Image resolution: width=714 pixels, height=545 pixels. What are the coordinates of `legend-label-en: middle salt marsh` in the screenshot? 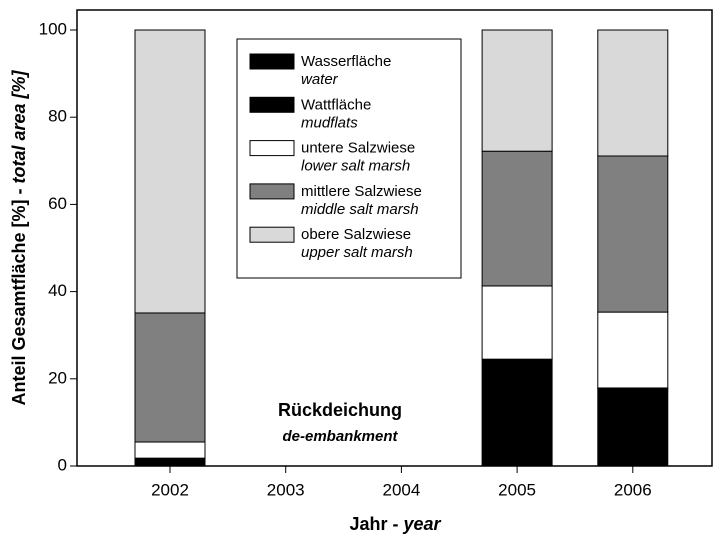 It's located at (360, 209).